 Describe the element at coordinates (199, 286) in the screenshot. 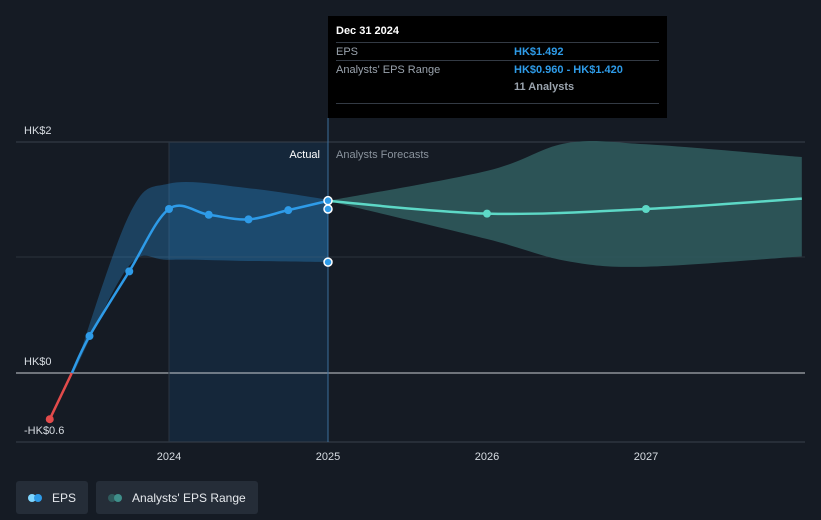

I see `eps-line` at that location.